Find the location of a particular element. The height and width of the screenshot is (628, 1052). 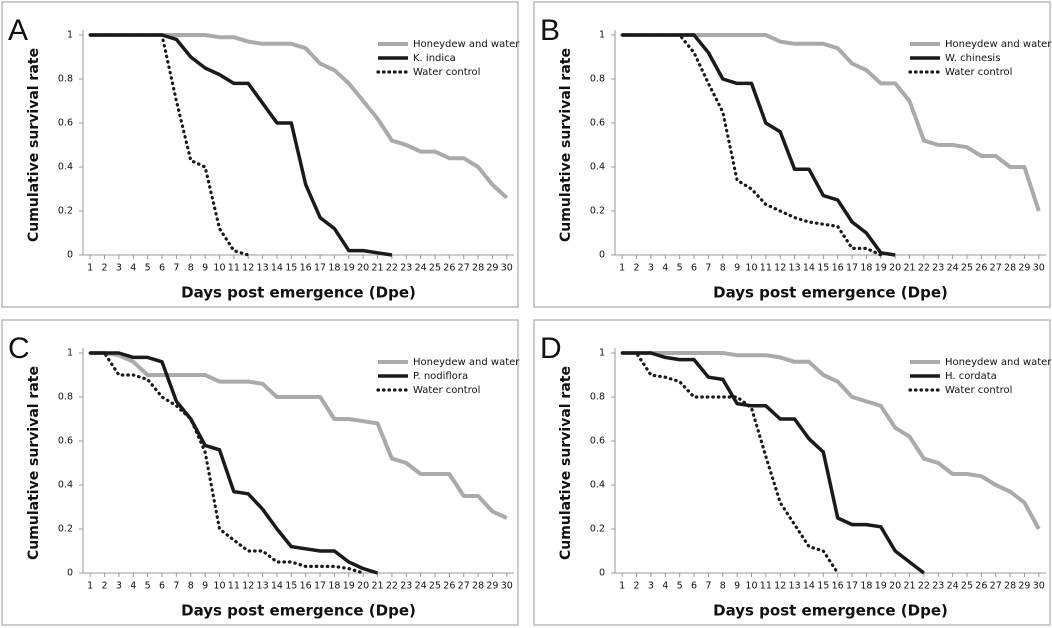

legend-label: K. indica is located at coordinates (434, 58).